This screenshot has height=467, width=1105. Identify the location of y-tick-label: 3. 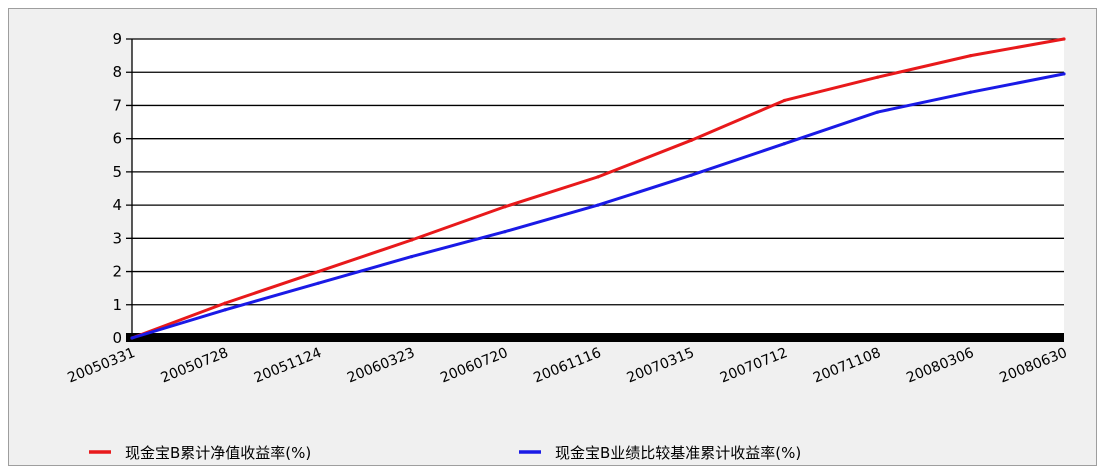
(117, 238).